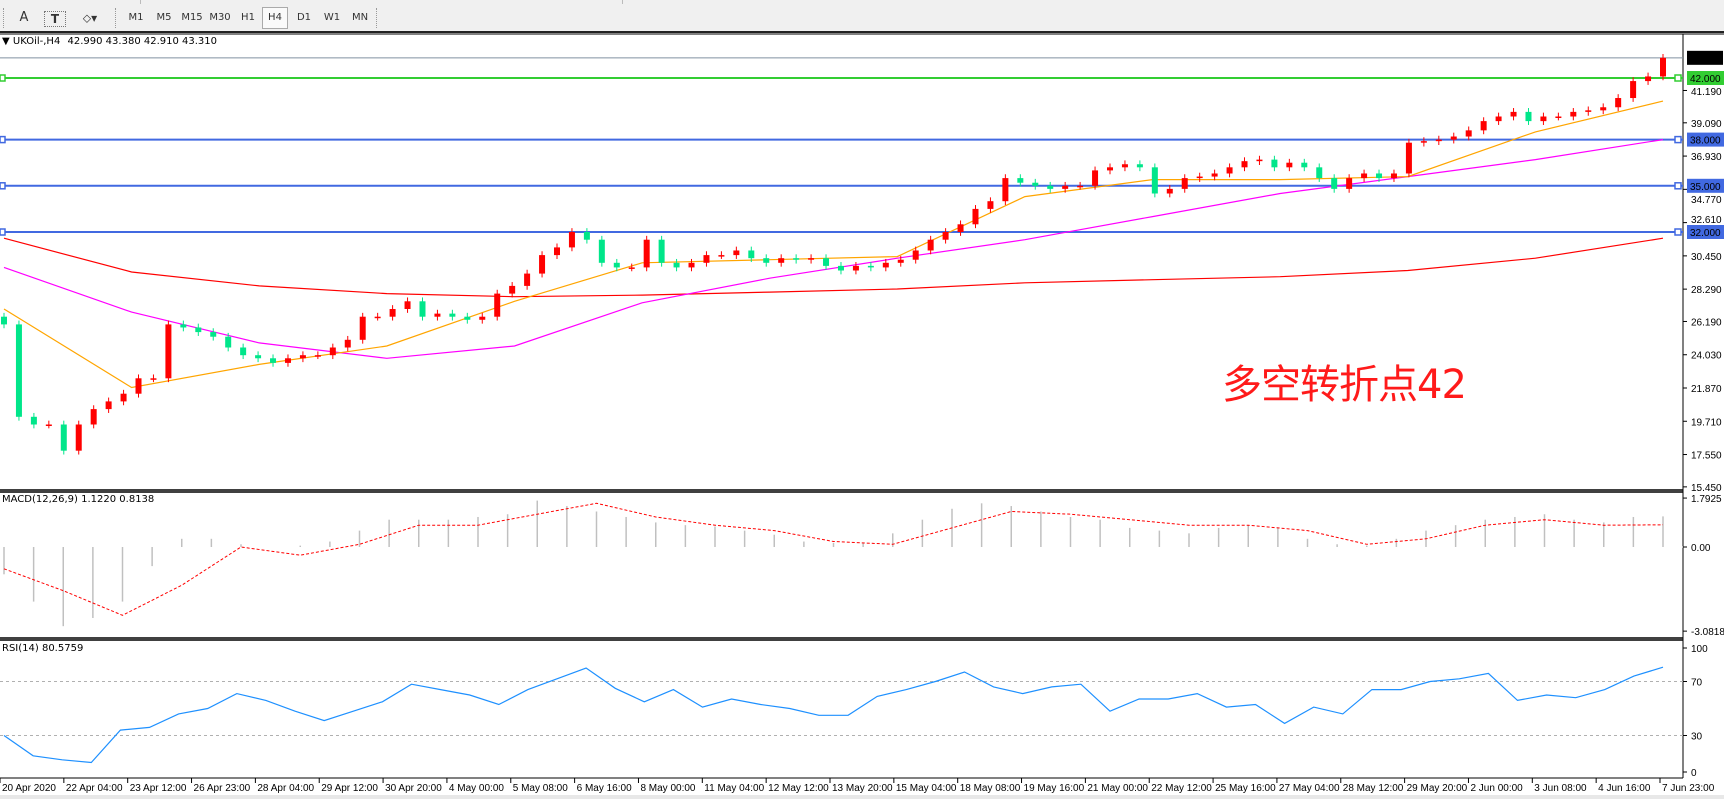 Image resolution: width=1724 pixels, height=799 pixels. What do you see at coordinates (1694, 773) in the screenshot?
I see `rsi-axis-label: 0` at bounding box center [1694, 773].